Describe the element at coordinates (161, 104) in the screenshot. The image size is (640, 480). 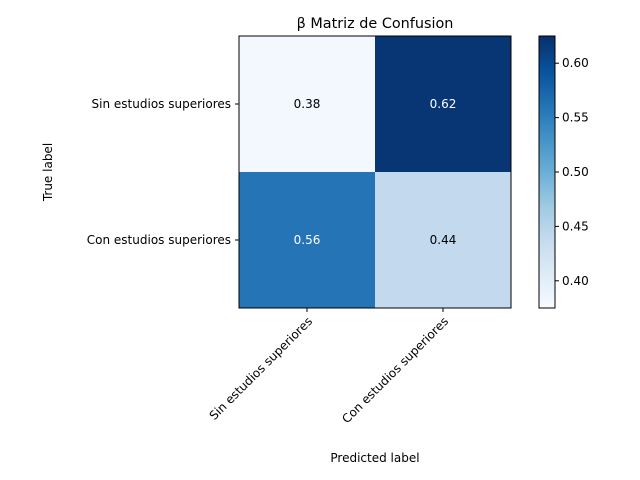
I see `y-tick-label: Sin estudios superiores` at that location.